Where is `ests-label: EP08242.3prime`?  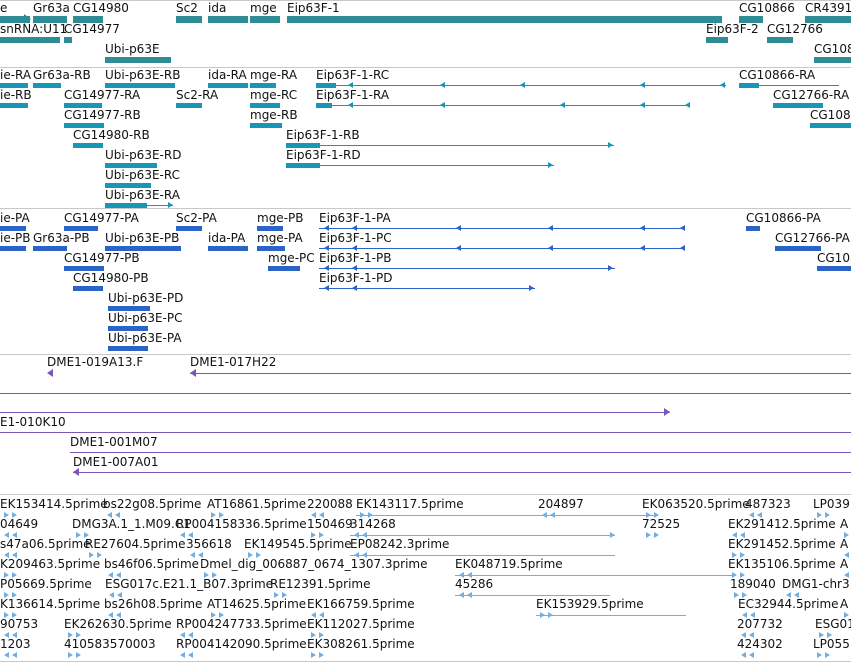 ests-label: EP08242.3prime is located at coordinates (400, 544).